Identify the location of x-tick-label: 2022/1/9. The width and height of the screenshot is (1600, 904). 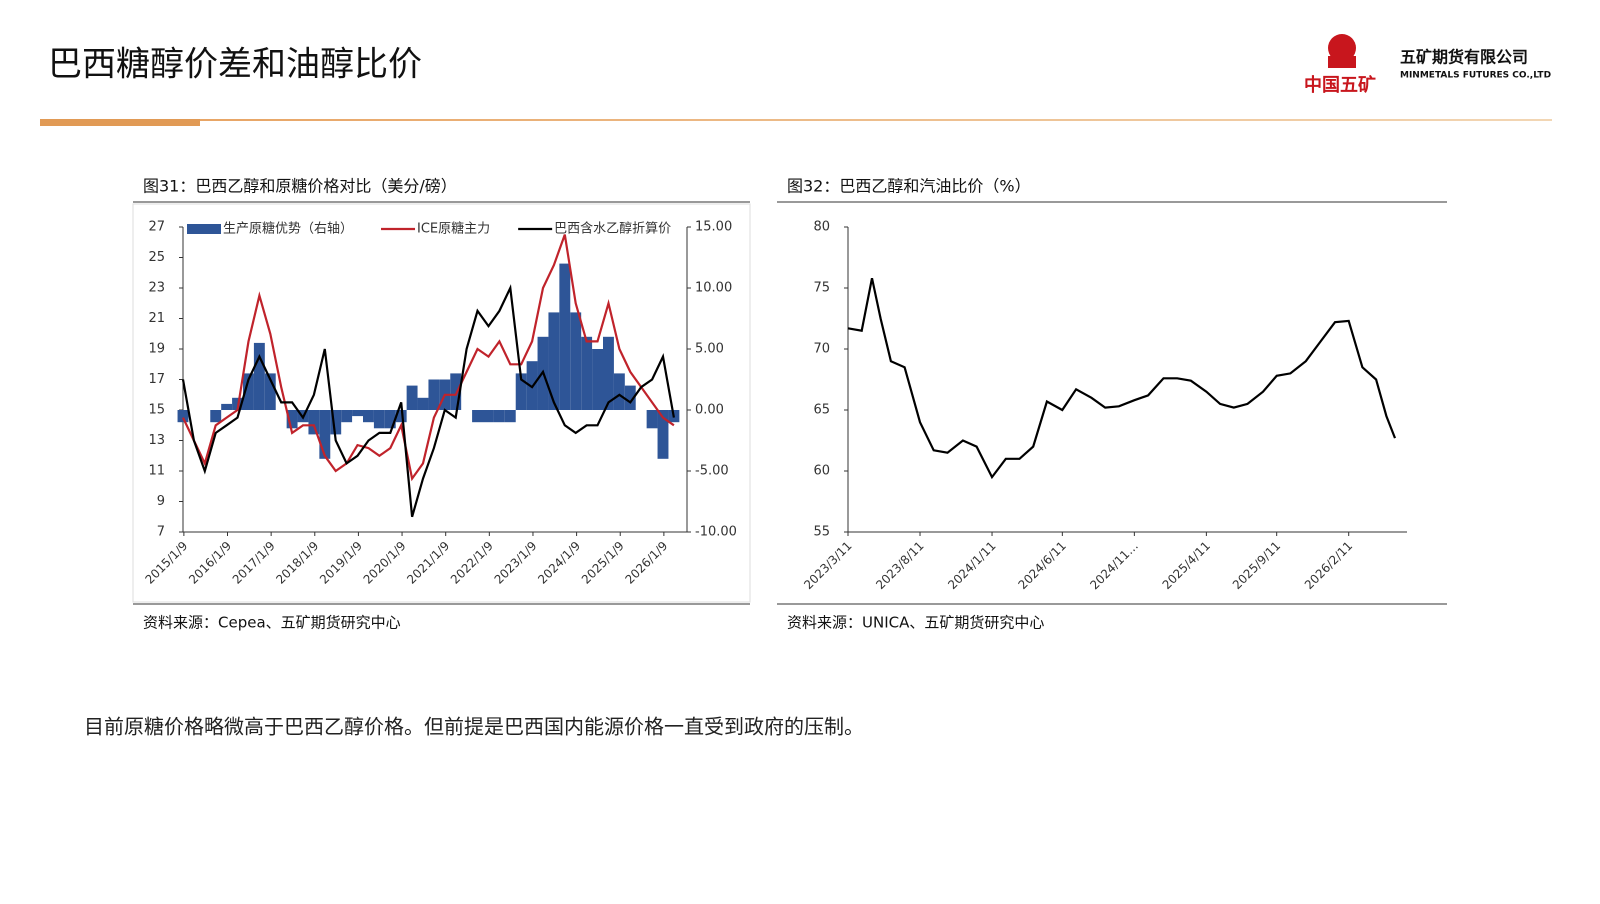
(472, 563).